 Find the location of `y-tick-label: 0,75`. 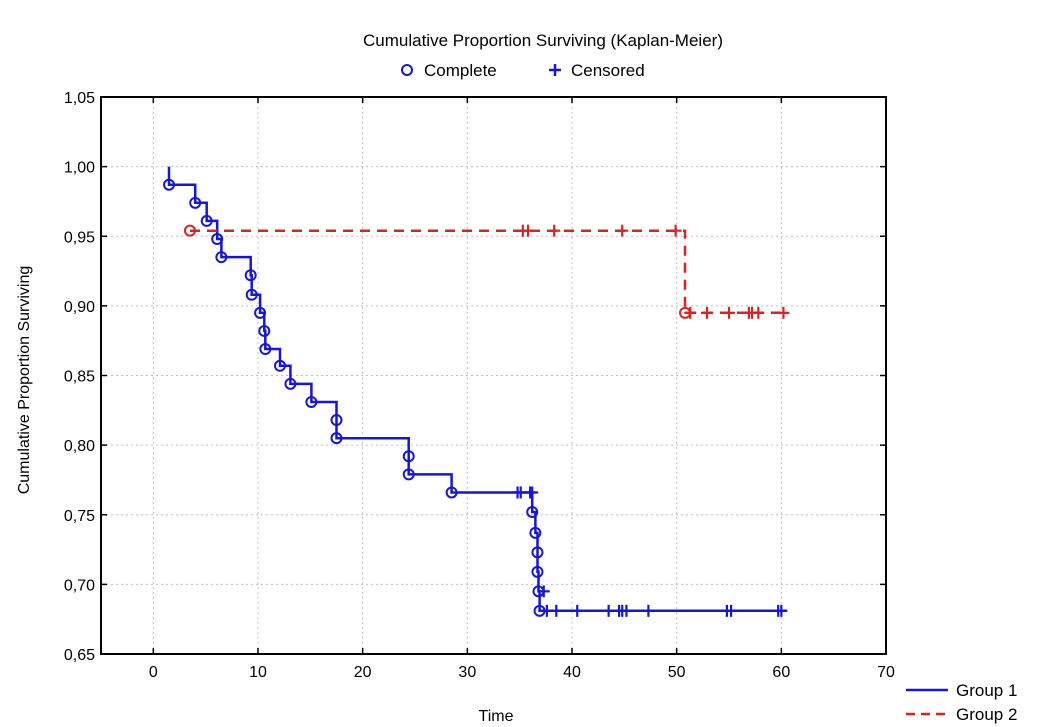

y-tick-label: 0,75 is located at coordinates (79, 516).